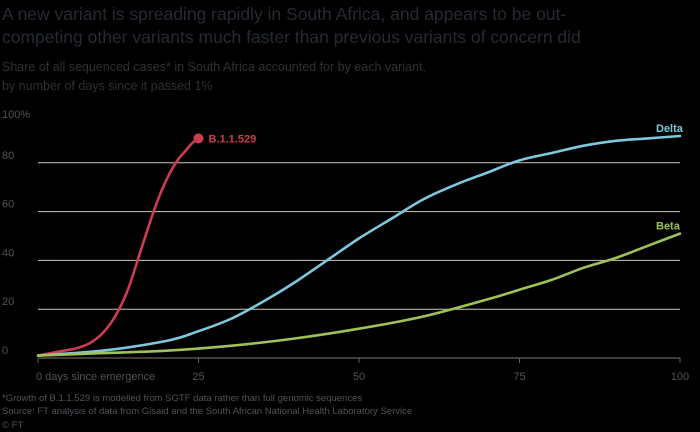 The width and height of the screenshot is (700, 432). Describe the element at coordinates (670, 129) in the screenshot. I see `series-label-delta: Delta` at that location.